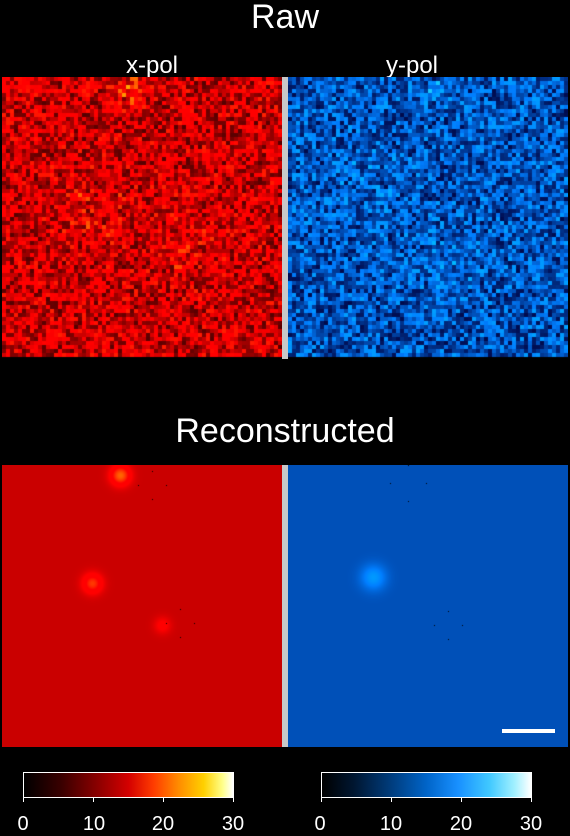 This screenshot has width=570, height=836. Describe the element at coordinates (531, 824) in the screenshot. I see `colorbar-y-tick-label: 30` at that location.